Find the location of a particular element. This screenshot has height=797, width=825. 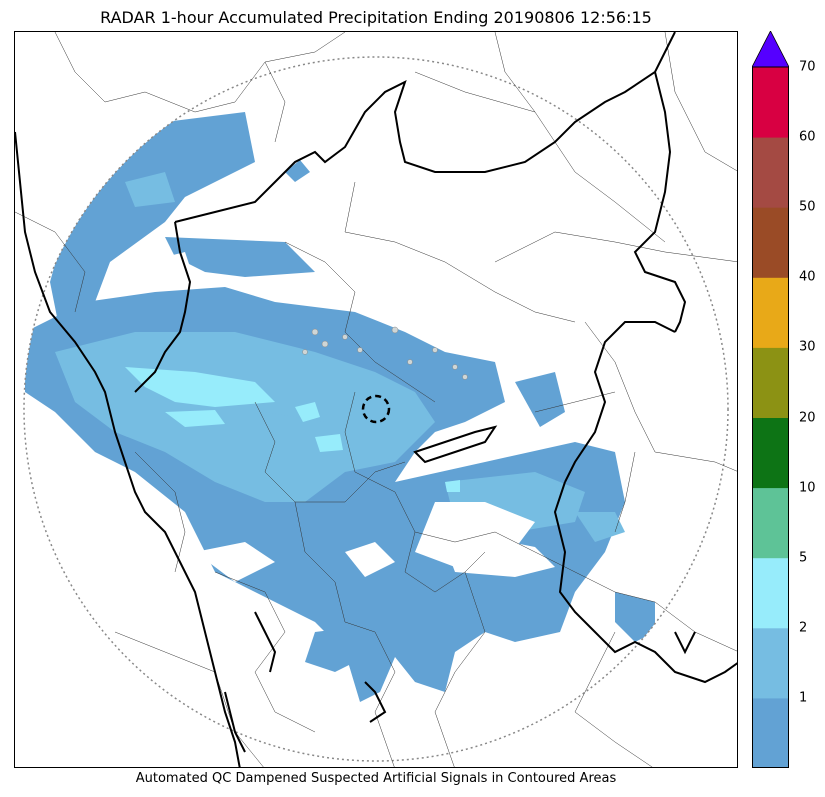

radar-site-marker is located at coordinates (376, 409).